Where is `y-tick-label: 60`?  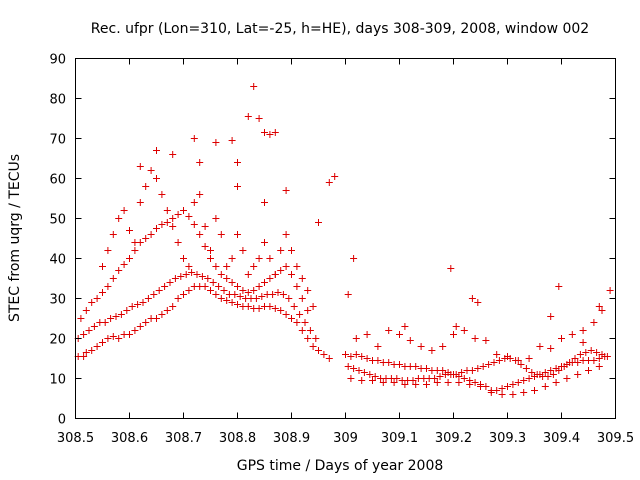
y-tick-label: 60 is located at coordinates (57, 180).